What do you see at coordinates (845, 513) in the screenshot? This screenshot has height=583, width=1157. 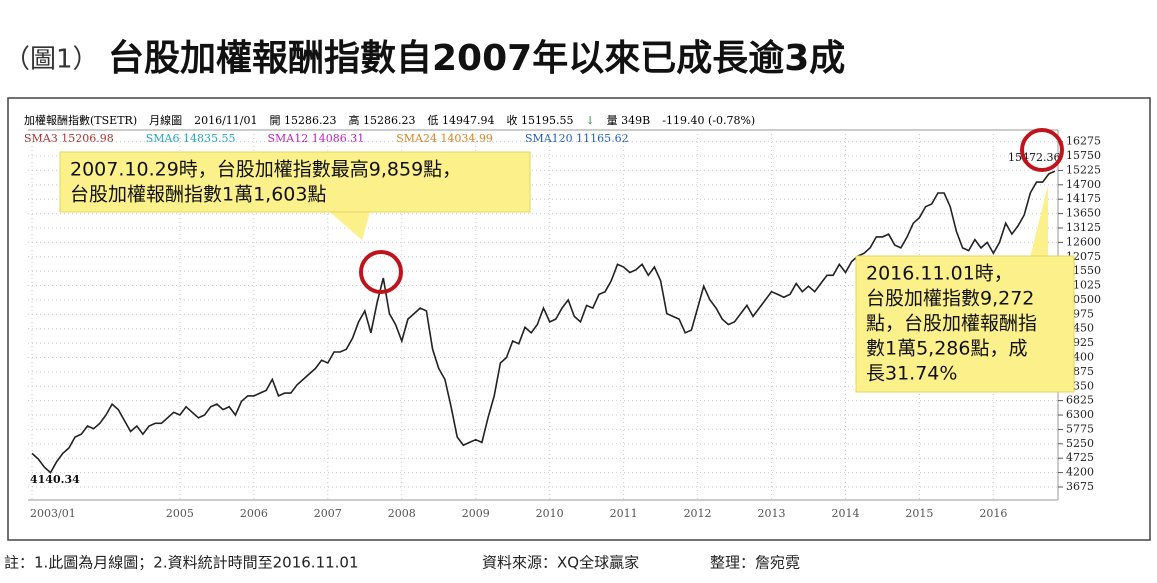 I see `x-tick-label: 2014` at bounding box center [845, 513].